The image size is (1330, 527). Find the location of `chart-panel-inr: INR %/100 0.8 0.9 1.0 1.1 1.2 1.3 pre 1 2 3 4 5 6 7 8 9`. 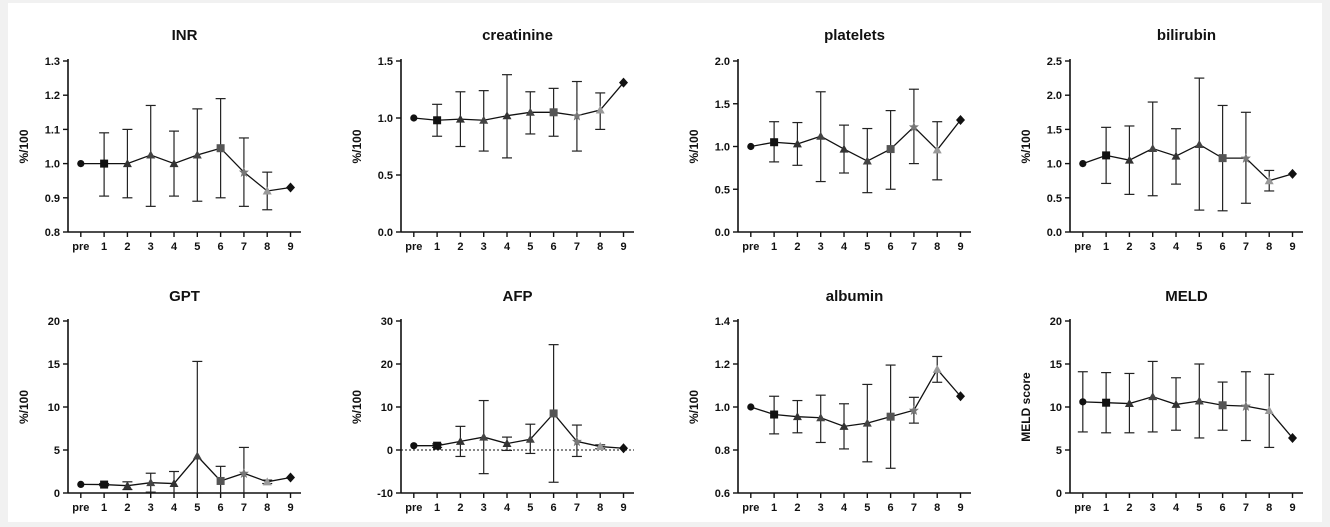

chart-panel-inr: INR %/100 0.8 0.9 1.0 1.1 1.2 1.3 pre 1 2 3 4 5 6 7 8 9 is located at coordinates (159, 140).